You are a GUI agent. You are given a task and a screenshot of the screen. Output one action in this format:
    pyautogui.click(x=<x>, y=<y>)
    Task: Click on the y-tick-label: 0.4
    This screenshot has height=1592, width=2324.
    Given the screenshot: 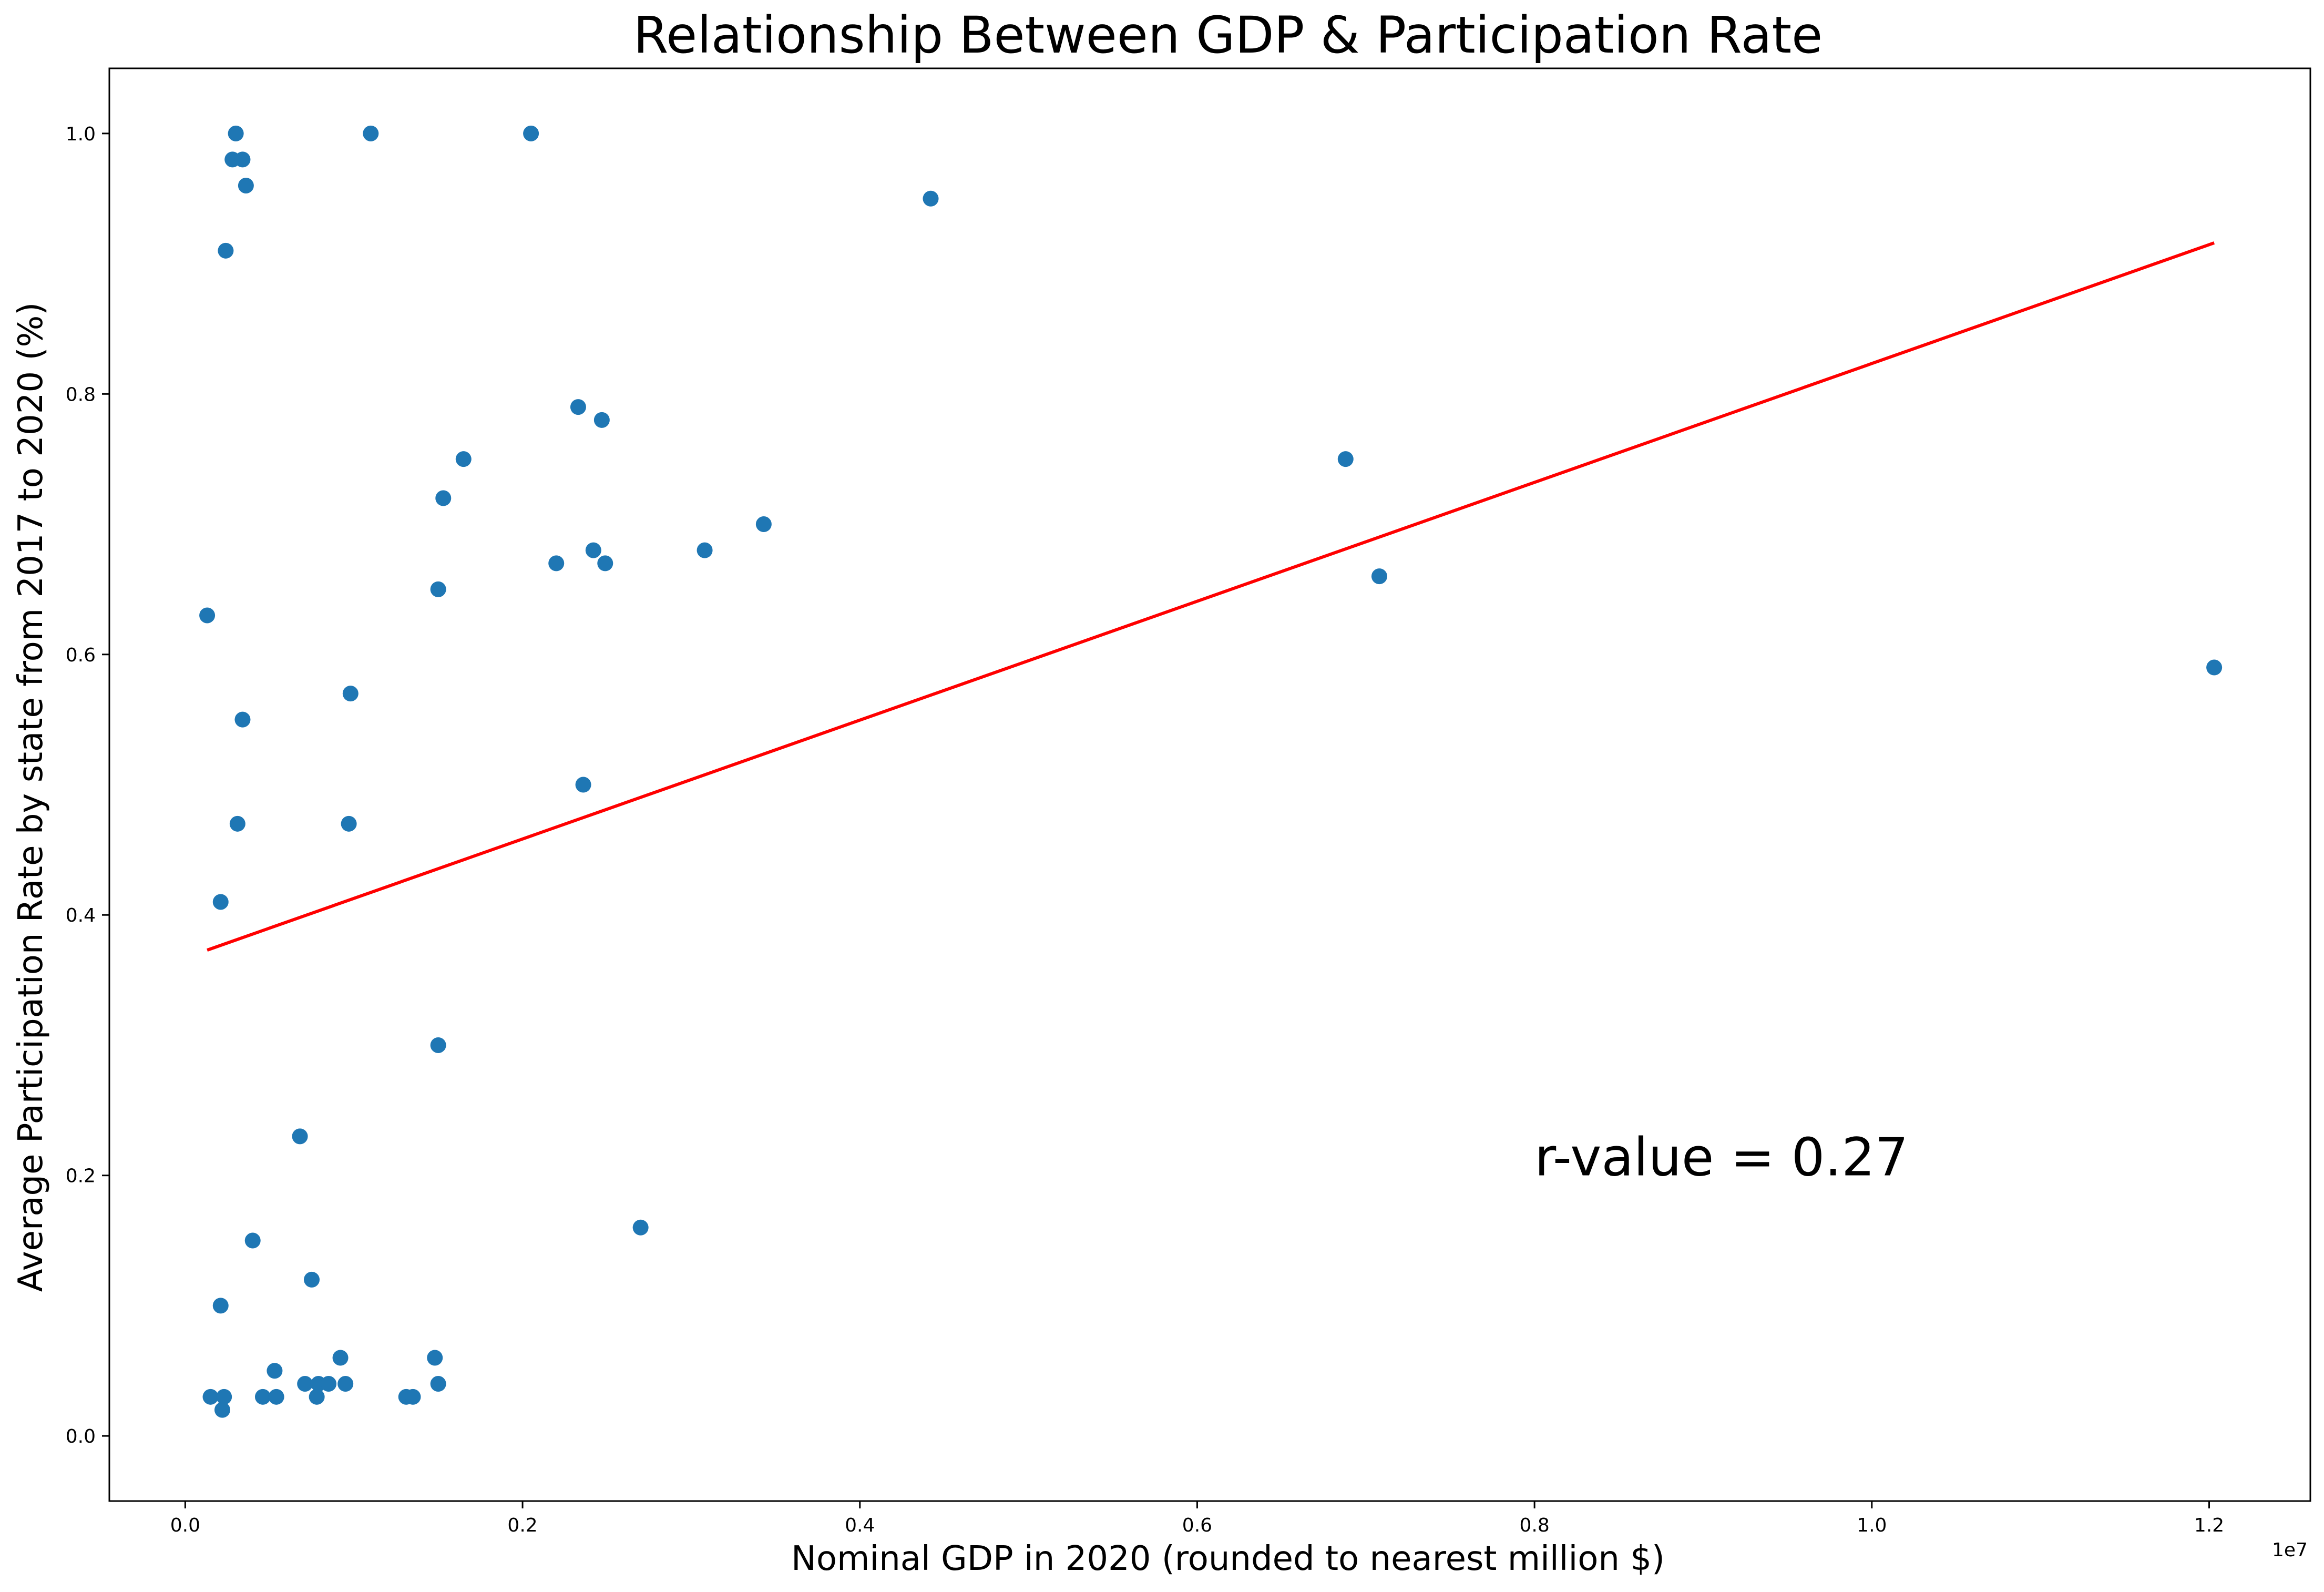 What is the action you would take?
    pyautogui.click(x=81, y=915)
    